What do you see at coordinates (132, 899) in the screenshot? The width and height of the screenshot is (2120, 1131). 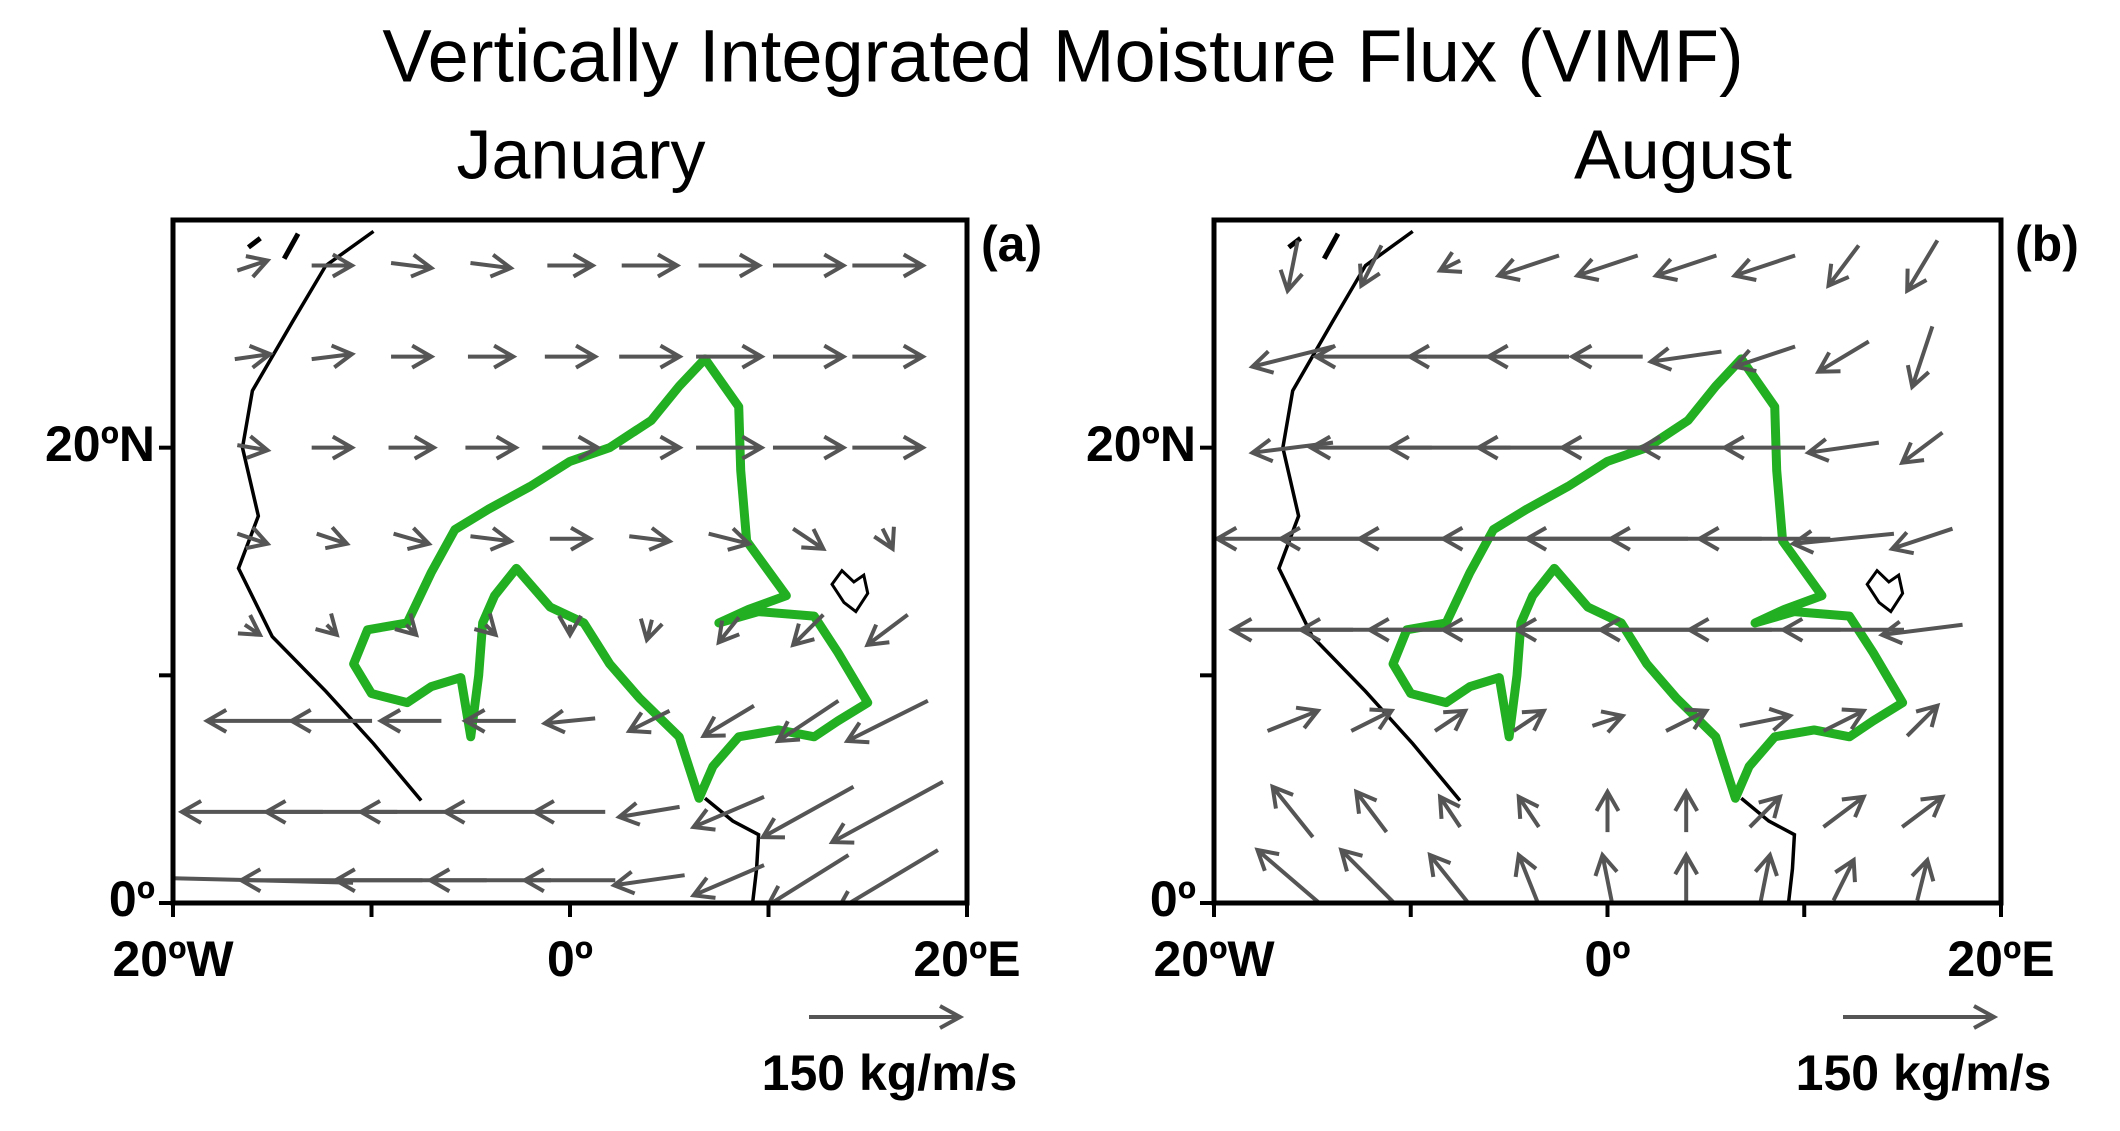 I see `y-tick-label: 0º` at bounding box center [132, 899].